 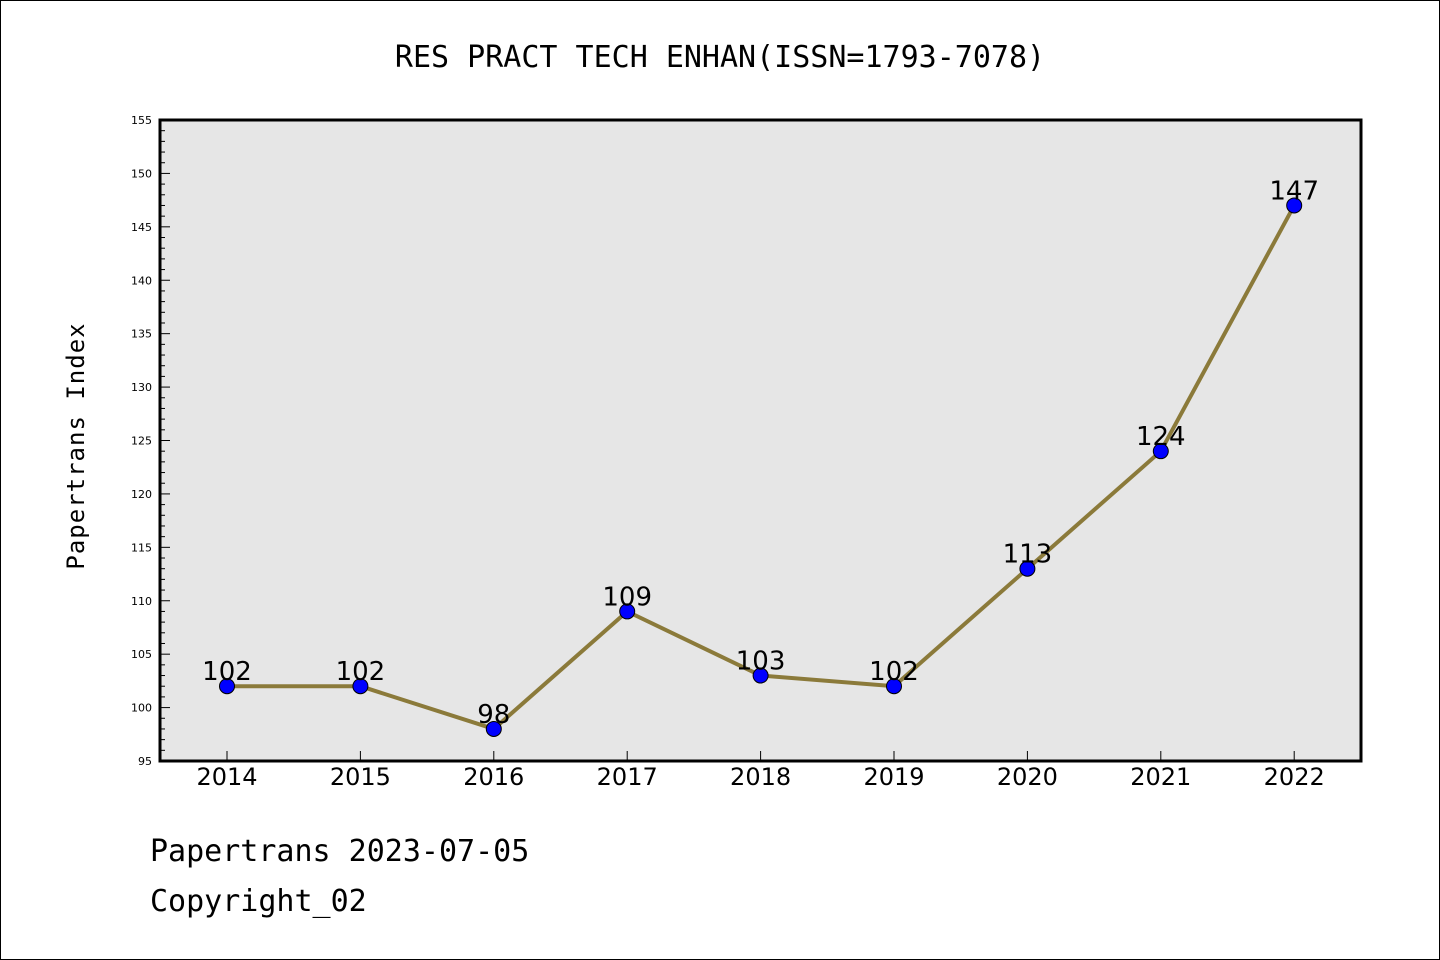 What do you see at coordinates (1160, 777) in the screenshot?
I see `x-tick-label: 2021` at bounding box center [1160, 777].